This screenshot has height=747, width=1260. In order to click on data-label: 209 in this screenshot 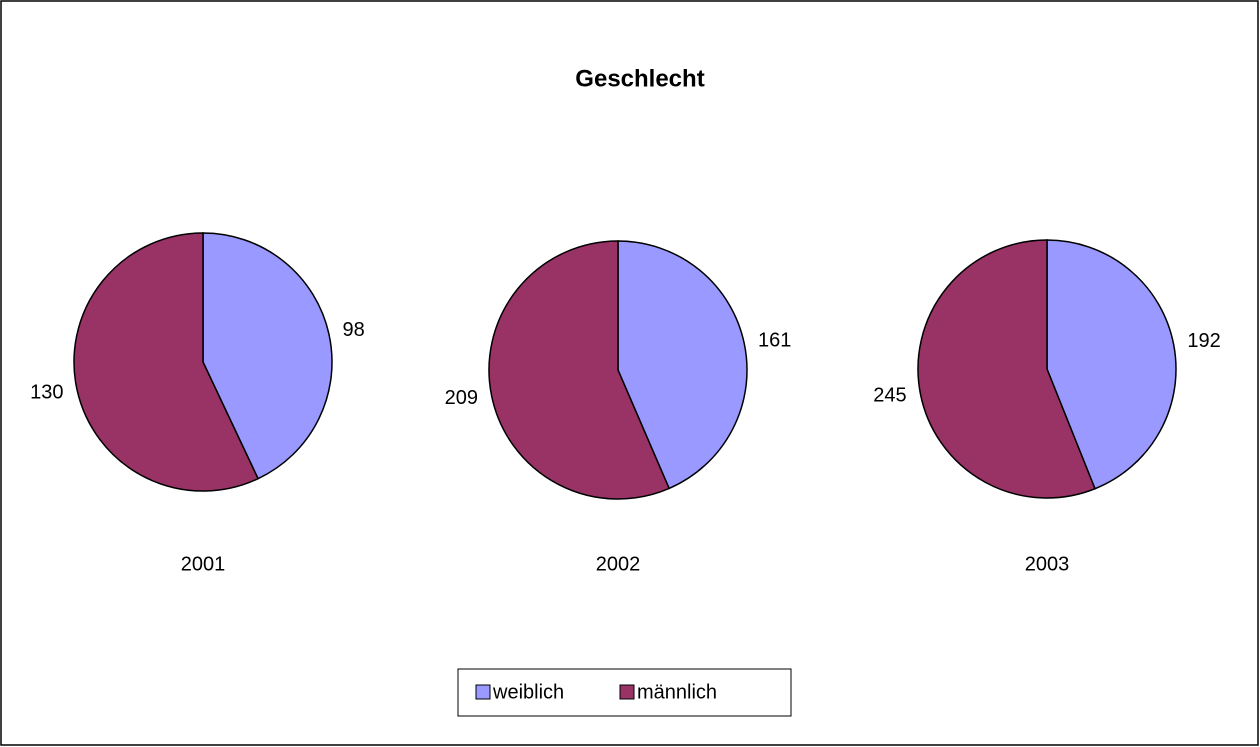, I will do `click(461, 398)`.